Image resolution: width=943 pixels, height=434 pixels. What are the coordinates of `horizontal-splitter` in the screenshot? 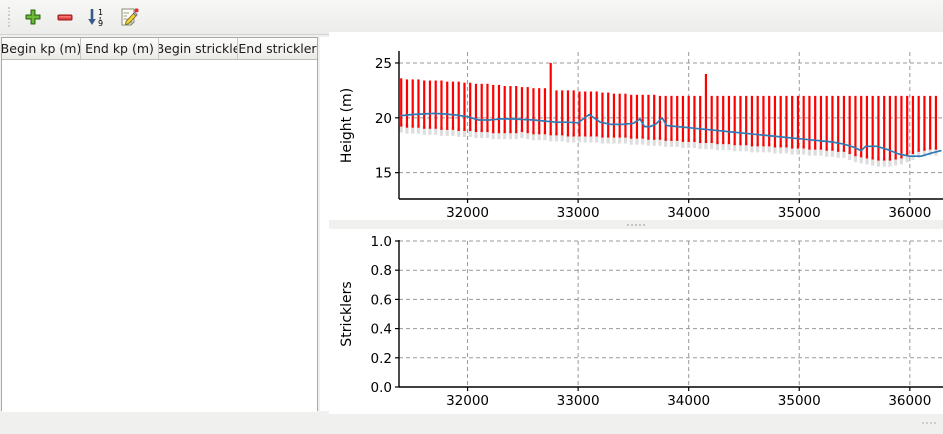 It's located at (636, 224).